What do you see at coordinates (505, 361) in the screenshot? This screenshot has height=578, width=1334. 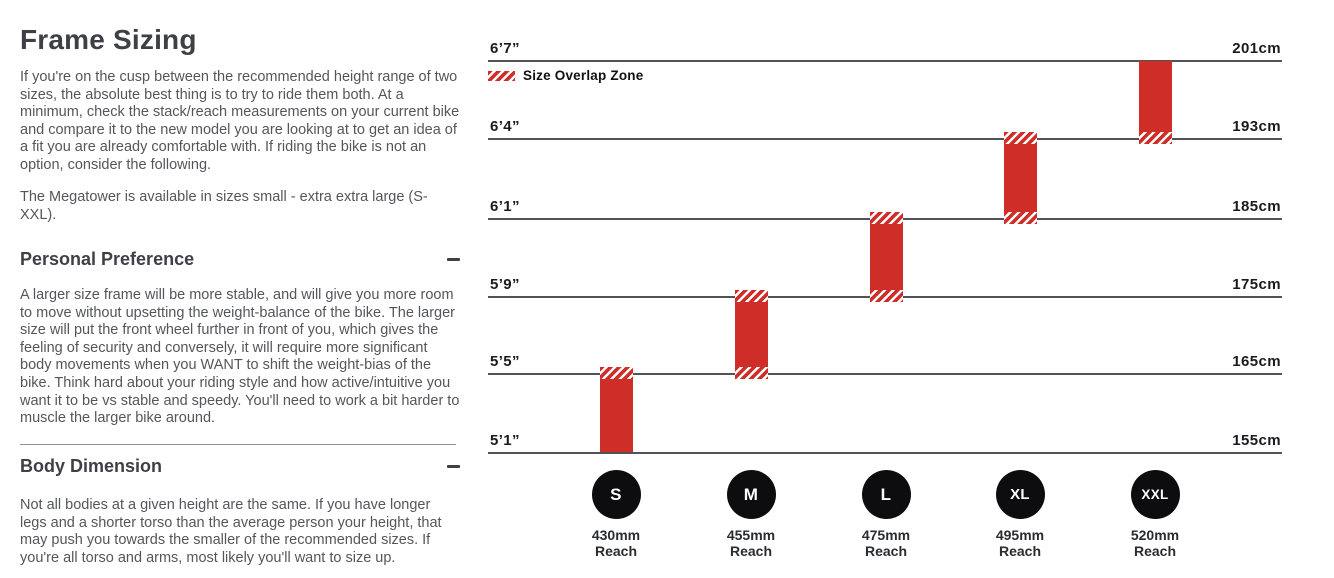 I see `height-tick-imperial-165: 5’5”` at bounding box center [505, 361].